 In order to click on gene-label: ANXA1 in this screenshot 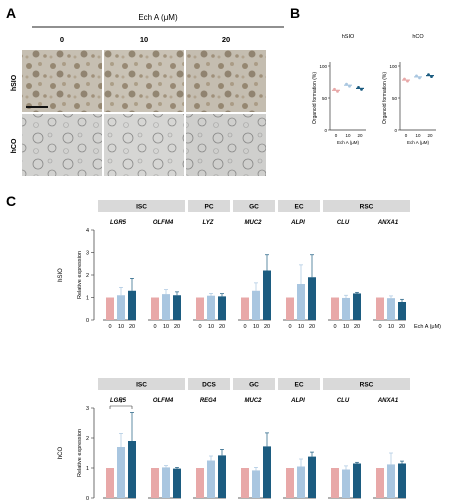, I will do `click(388, 223)`.